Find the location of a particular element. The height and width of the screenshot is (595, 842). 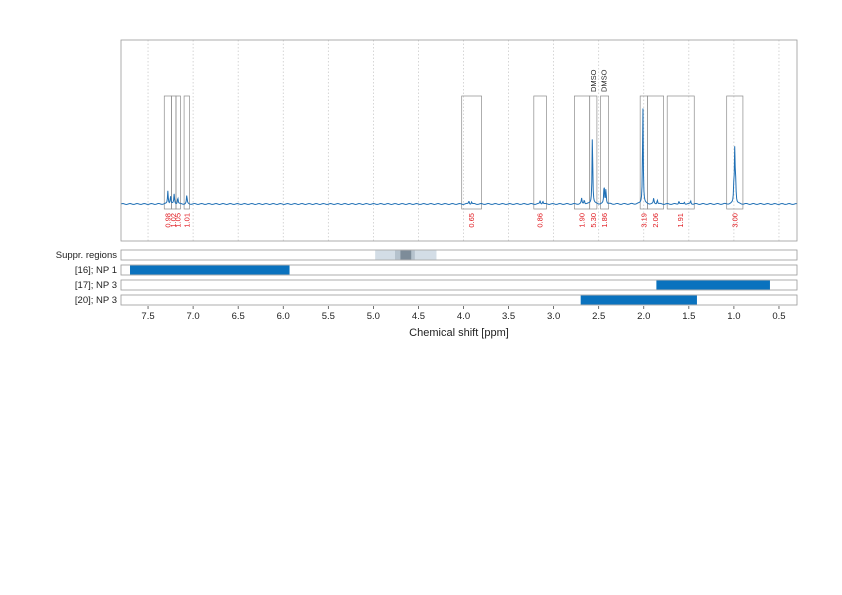

track-label: Suppr. regions is located at coordinates (87, 255).